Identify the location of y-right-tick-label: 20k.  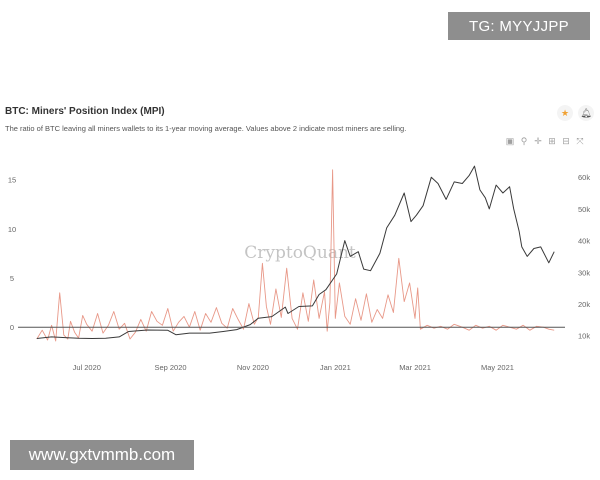
(584, 304).